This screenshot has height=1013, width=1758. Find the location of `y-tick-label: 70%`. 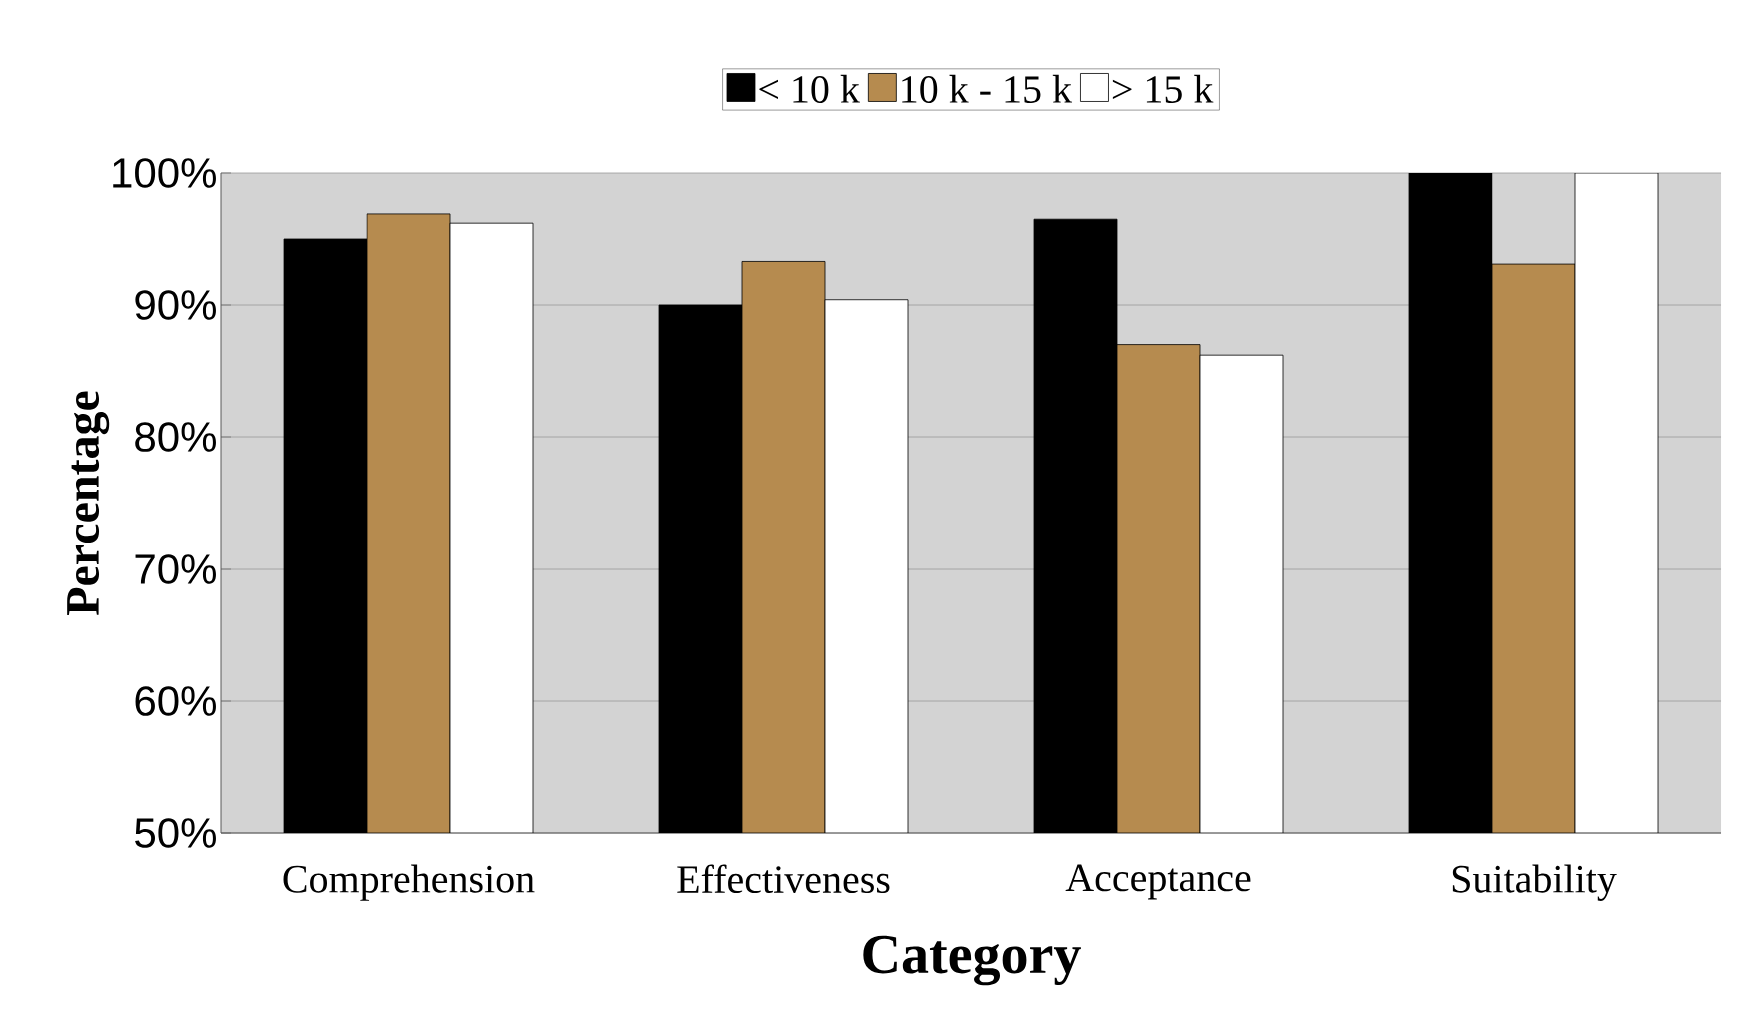

y-tick-label: 70% is located at coordinates (175, 569).